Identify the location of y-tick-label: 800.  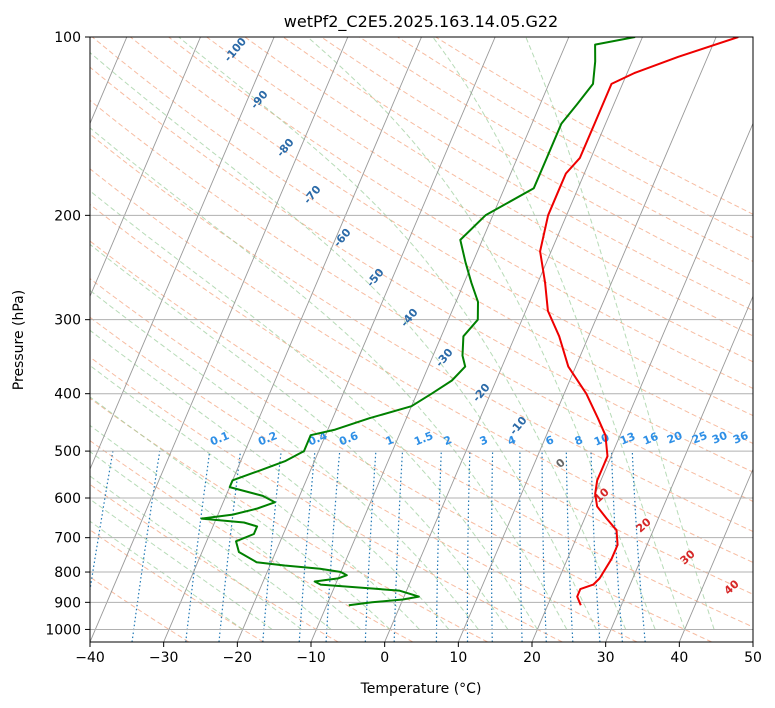
(67, 573).